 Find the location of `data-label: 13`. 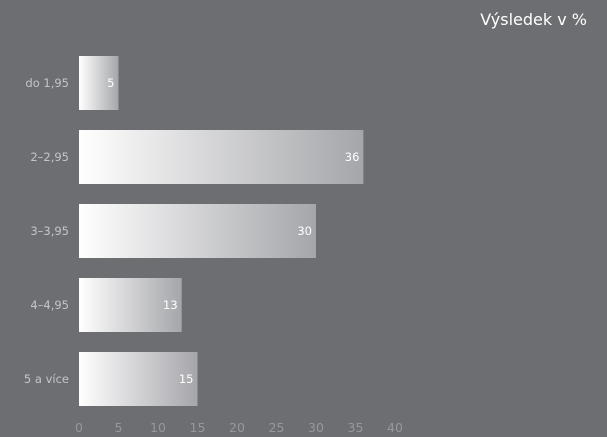

data-label: 13 is located at coordinates (170, 305).